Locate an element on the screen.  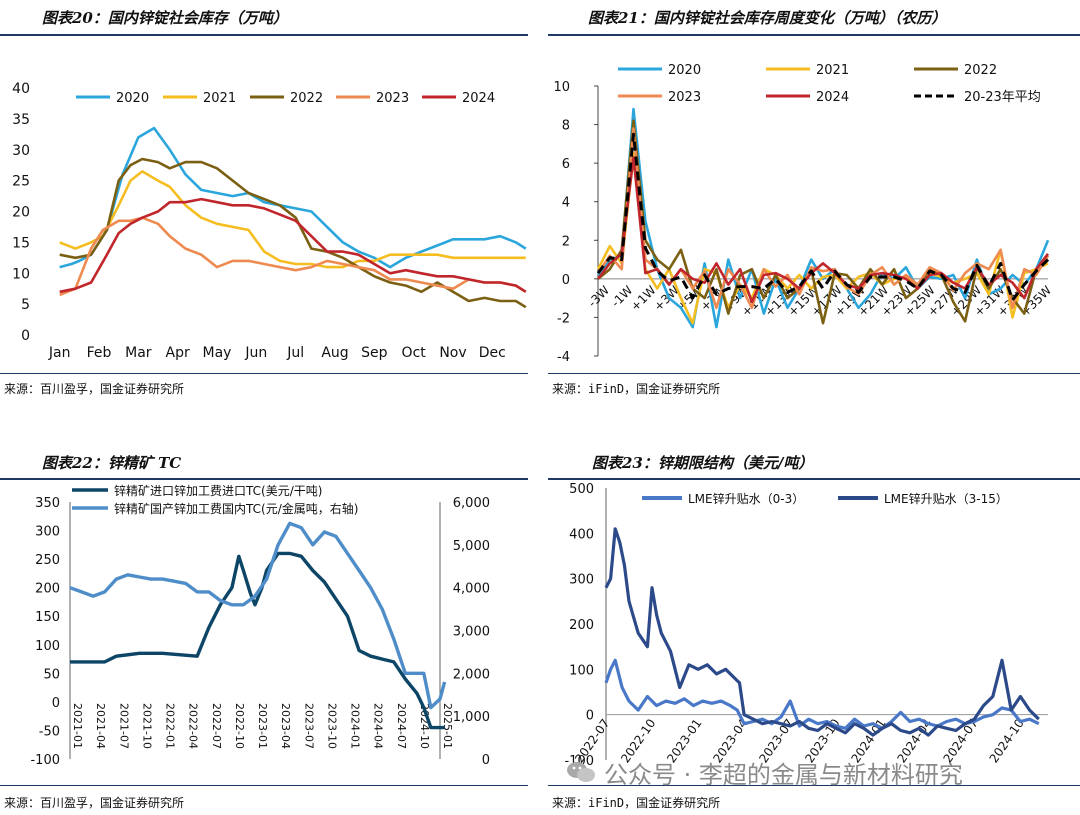
x-tick-label: 2022-01 is located at coordinates (170, 726).